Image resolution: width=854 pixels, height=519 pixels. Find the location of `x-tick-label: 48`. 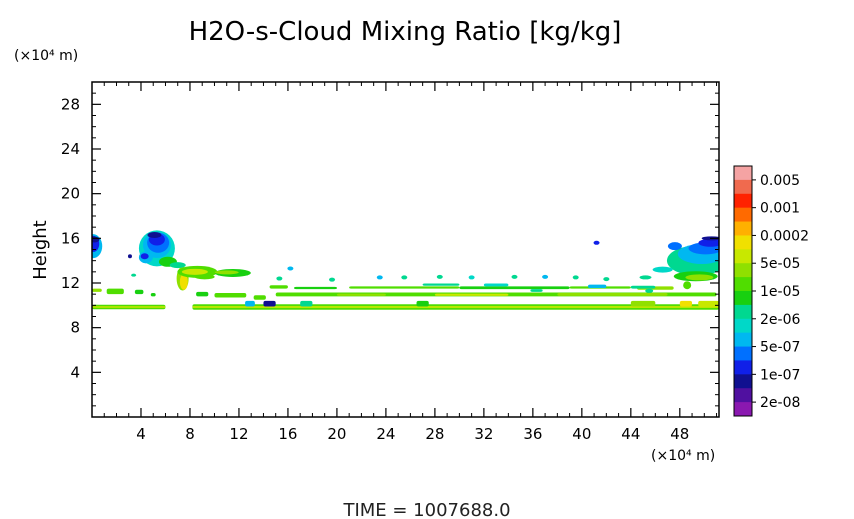

x-tick-label: 48 is located at coordinates (679, 434).